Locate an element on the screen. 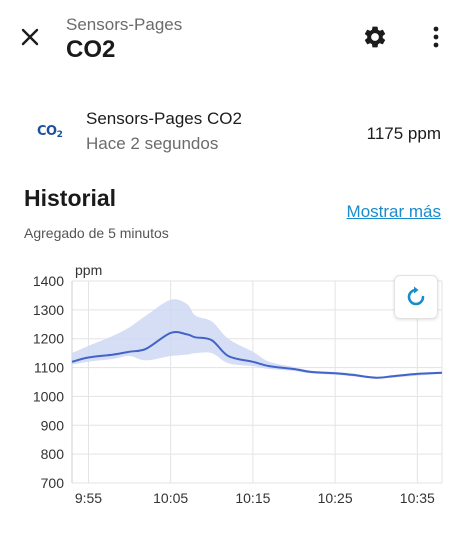 The height and width of the screenshot is (538, 460). y-tick-label: 900 is located at coordinates (53, 425).